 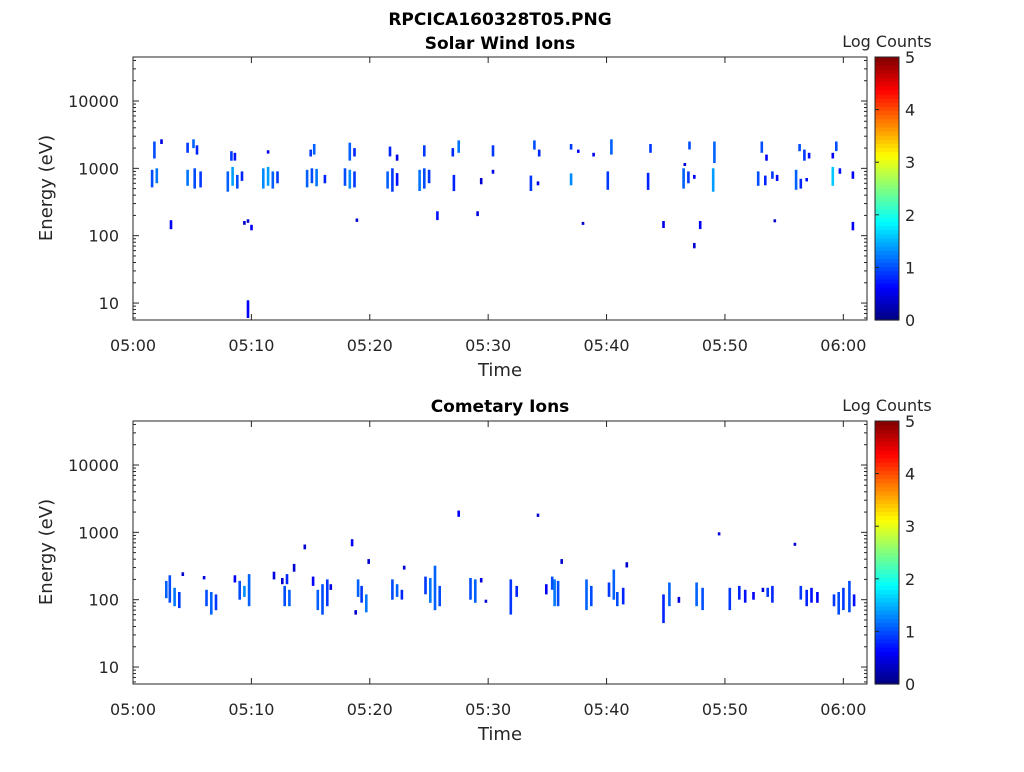 I want to click on x-tick-label: 05:20, so click(x=370, y=345).